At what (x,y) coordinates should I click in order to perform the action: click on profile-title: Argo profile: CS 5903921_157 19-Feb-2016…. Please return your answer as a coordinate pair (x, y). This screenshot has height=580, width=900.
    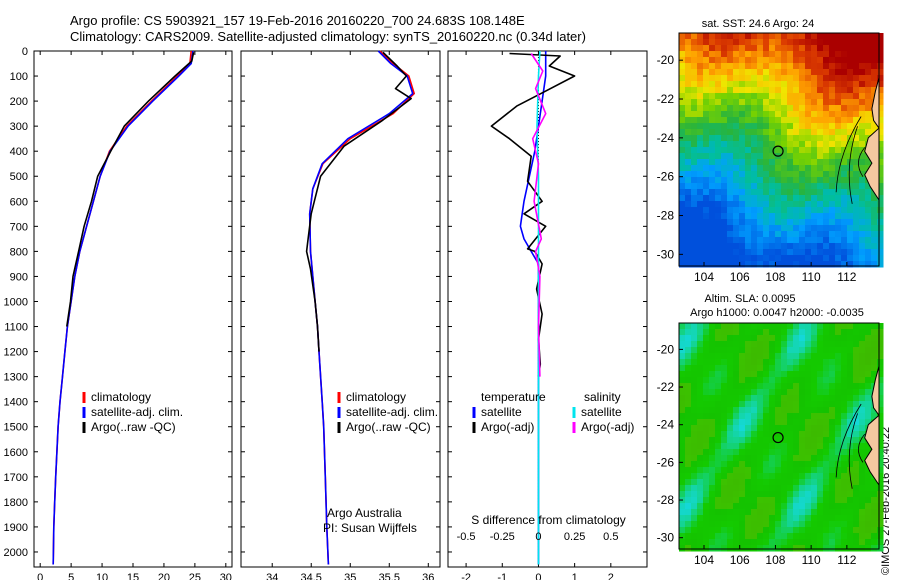
    Looking at the image, I should click on (297, 20).